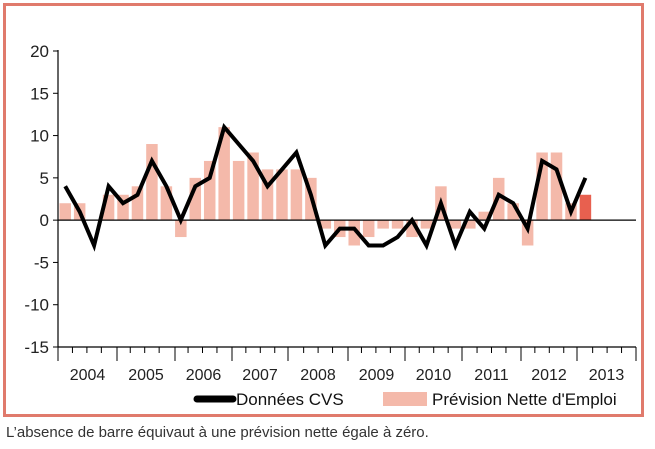 This screenshot has width=655, height=449. I want to click on x-tick-label: 2004, so click(88, 375).